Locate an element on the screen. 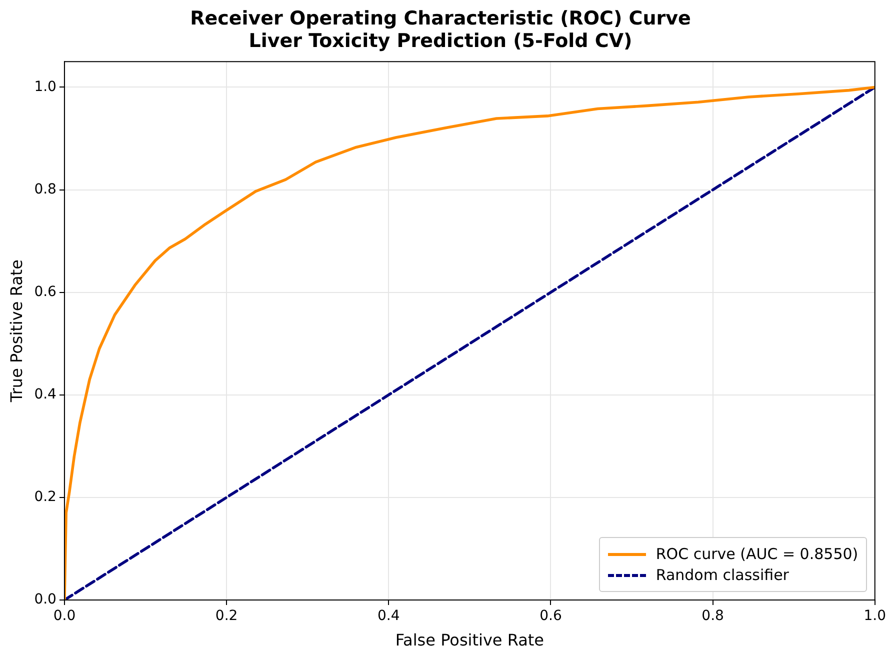 This screenshot has width=889, height=659. y-tick-label: 1.0 is located at coordinates (45, 86).